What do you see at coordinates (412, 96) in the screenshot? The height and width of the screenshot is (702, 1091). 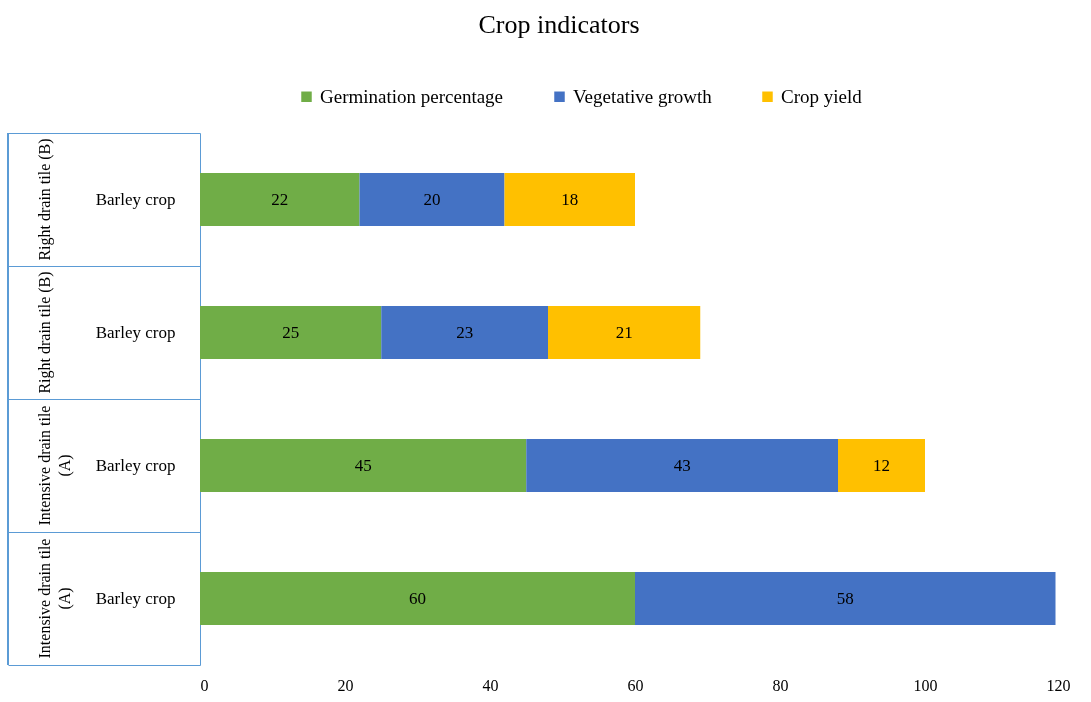 I see `legend-label: Germination percentage` at bounding box center [412, 96].